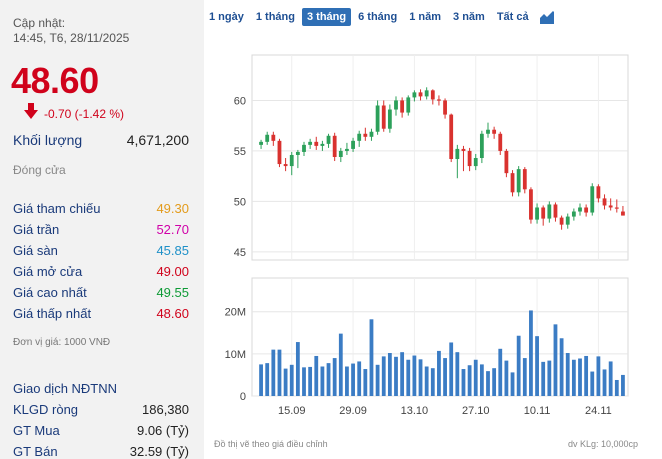 The width and height of the screenshot is (662, 459). What do you see at coordinates (425, 17) in the screenshot?
I see `tab-1-year: 1 năm` at bounding box center [425, 17].